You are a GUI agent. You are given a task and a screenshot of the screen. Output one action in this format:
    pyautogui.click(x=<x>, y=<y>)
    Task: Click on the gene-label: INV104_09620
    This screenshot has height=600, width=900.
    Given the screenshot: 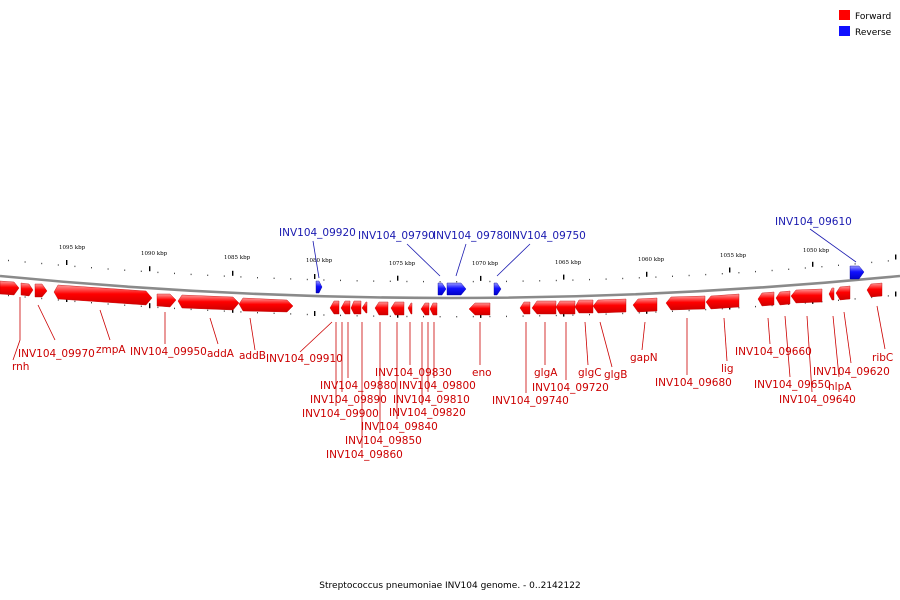 What is the action you would take?
    pyautogui.click(x=851, y=372)
    